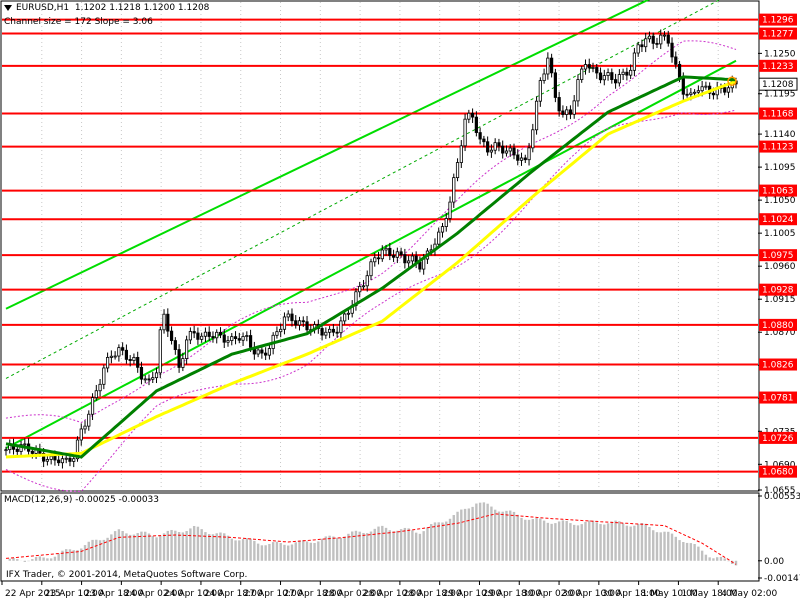  I want to click on dropdown-triangle-icon, so click(8, 7).